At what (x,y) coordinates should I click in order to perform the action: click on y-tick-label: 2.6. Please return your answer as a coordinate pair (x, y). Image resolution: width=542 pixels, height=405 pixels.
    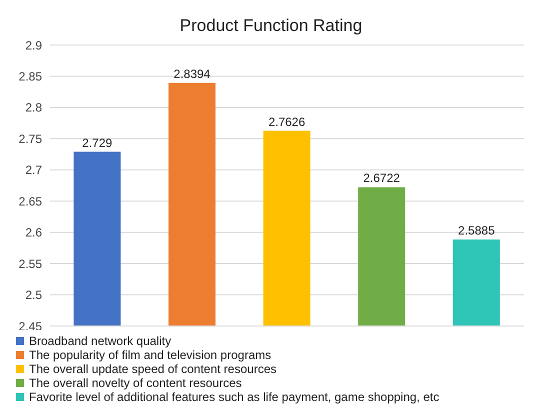
    Looking at the image, I should click on (33, 233).